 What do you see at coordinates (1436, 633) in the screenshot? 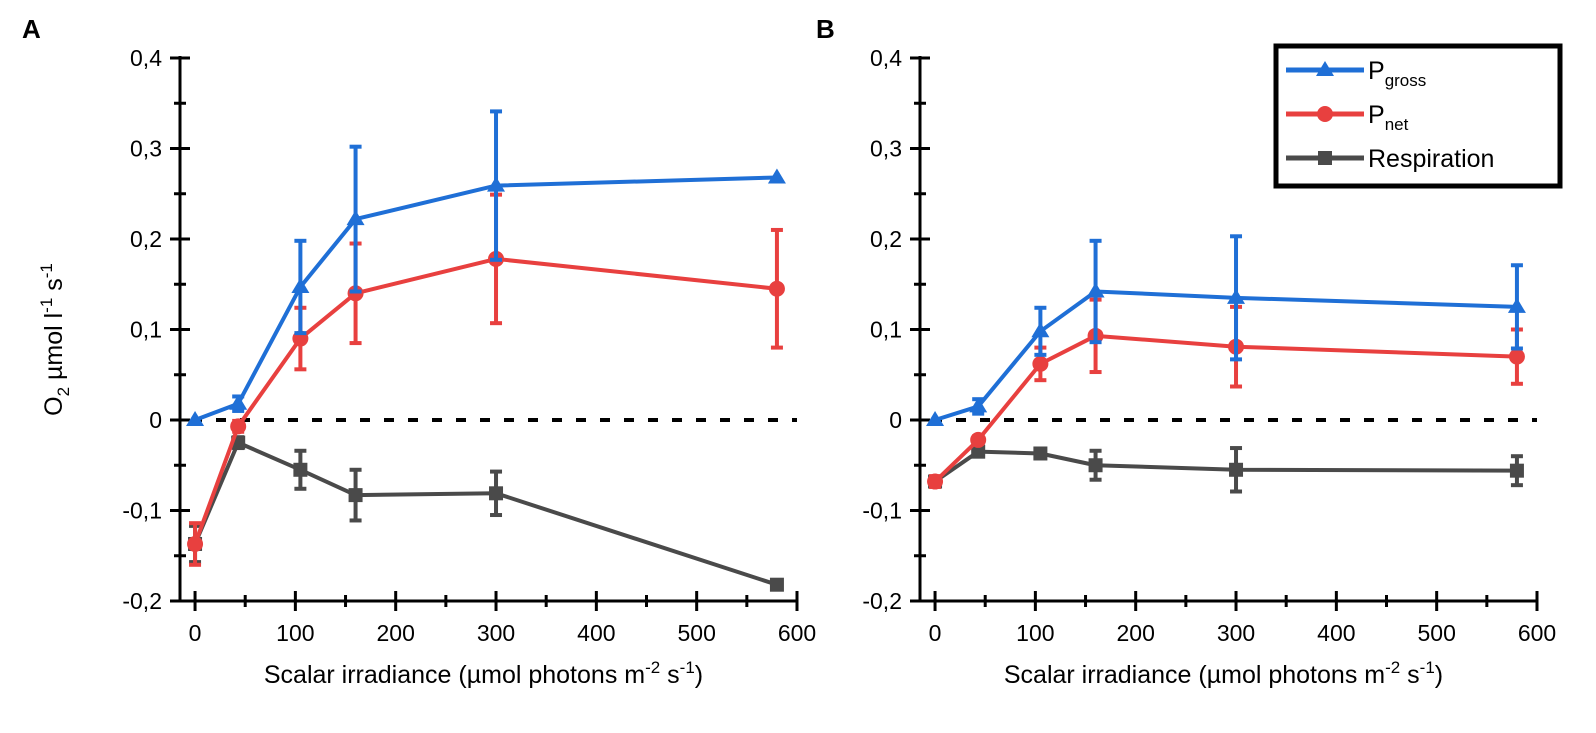
I see `panel-b-xtick-label: 500` at bounding box center [1436, 633].